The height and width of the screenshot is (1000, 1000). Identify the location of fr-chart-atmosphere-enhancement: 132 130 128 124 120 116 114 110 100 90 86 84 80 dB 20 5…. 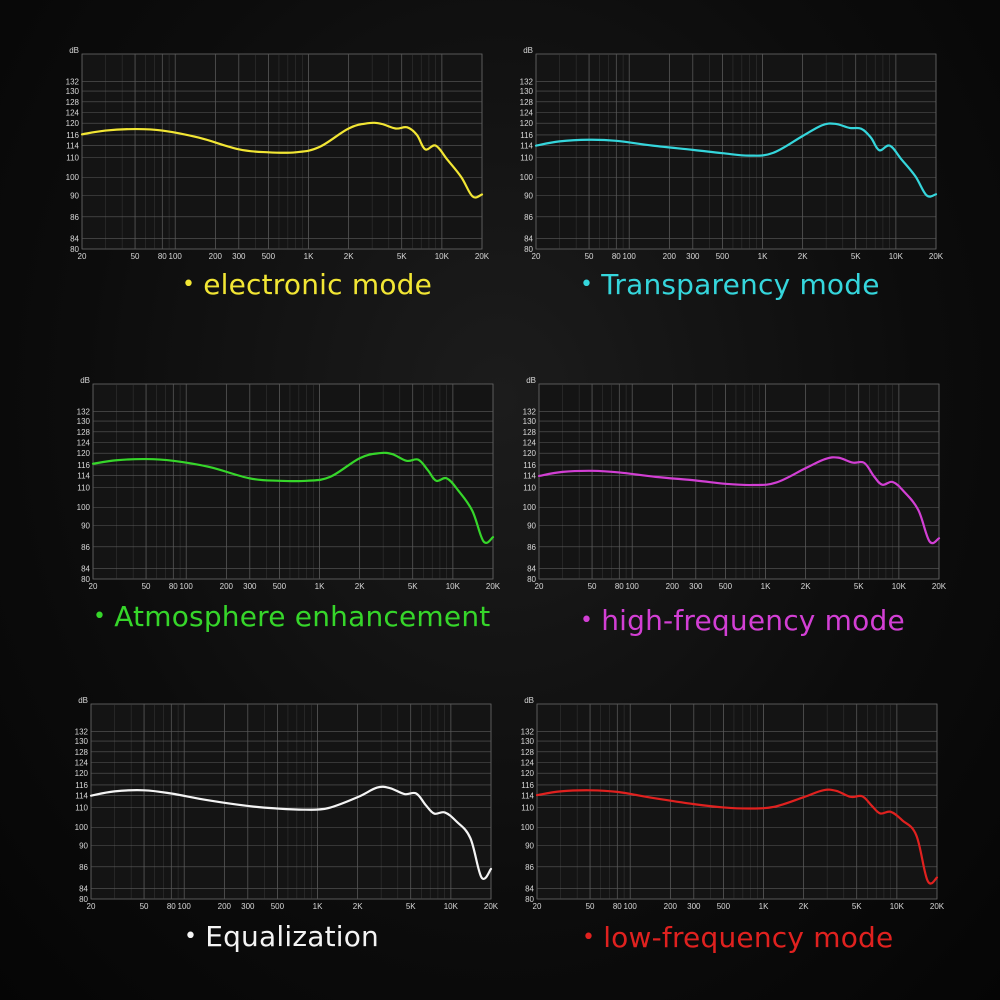
(289, 482).